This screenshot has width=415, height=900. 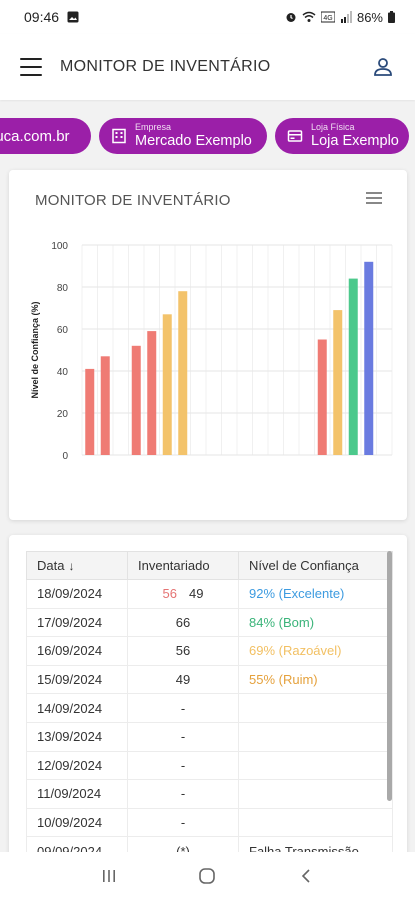 What do you see at coordinates (42, 17) in the screenshot?
I see `status-time: 09:46` at bounding box center [42, 17].